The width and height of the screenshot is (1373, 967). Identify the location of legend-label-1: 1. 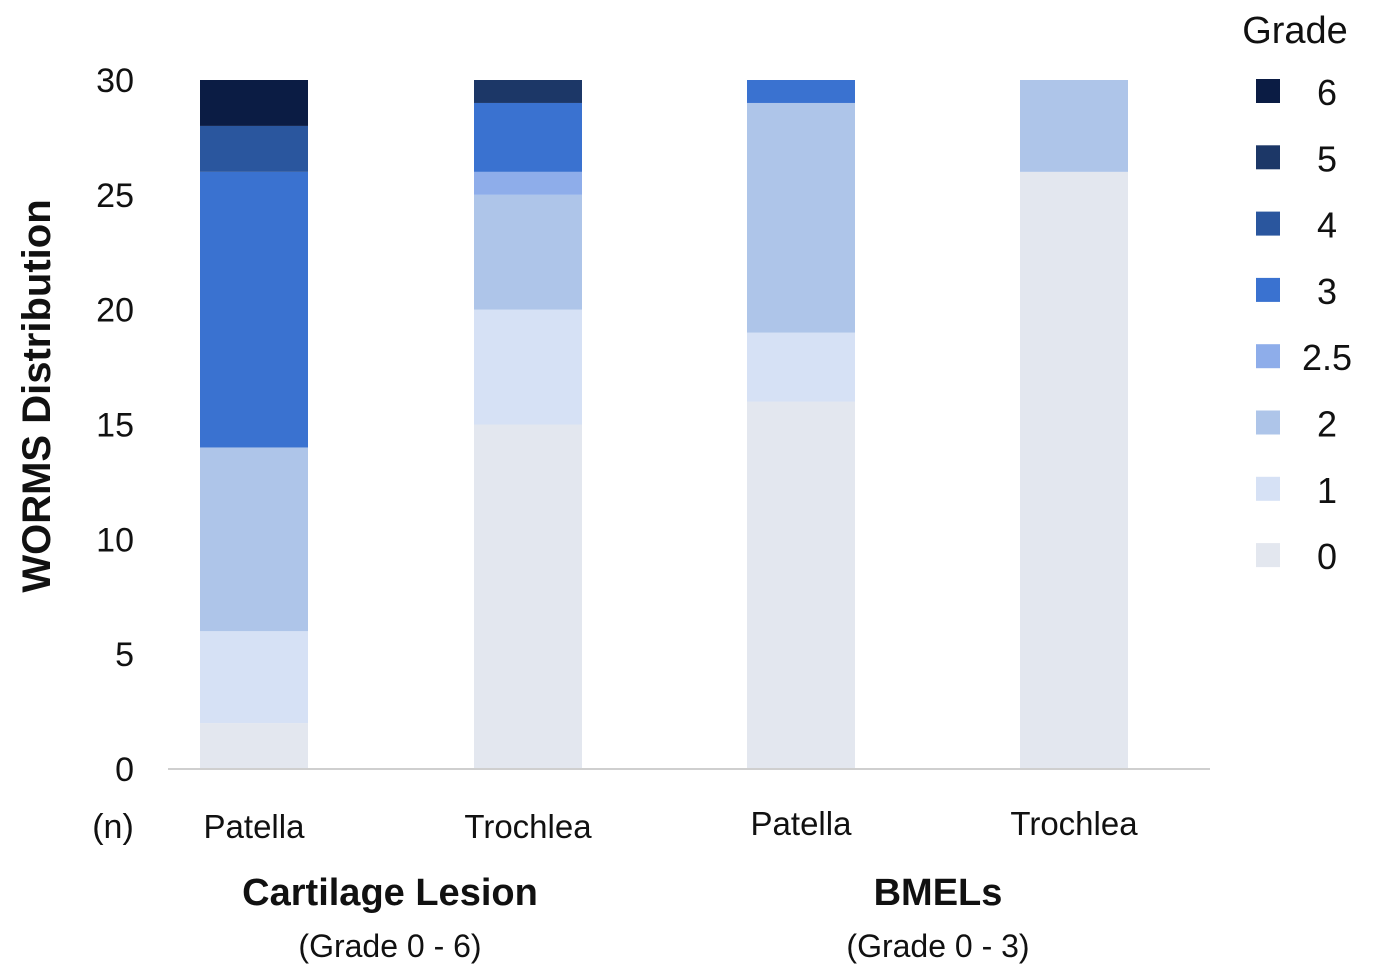
(1327, 490).